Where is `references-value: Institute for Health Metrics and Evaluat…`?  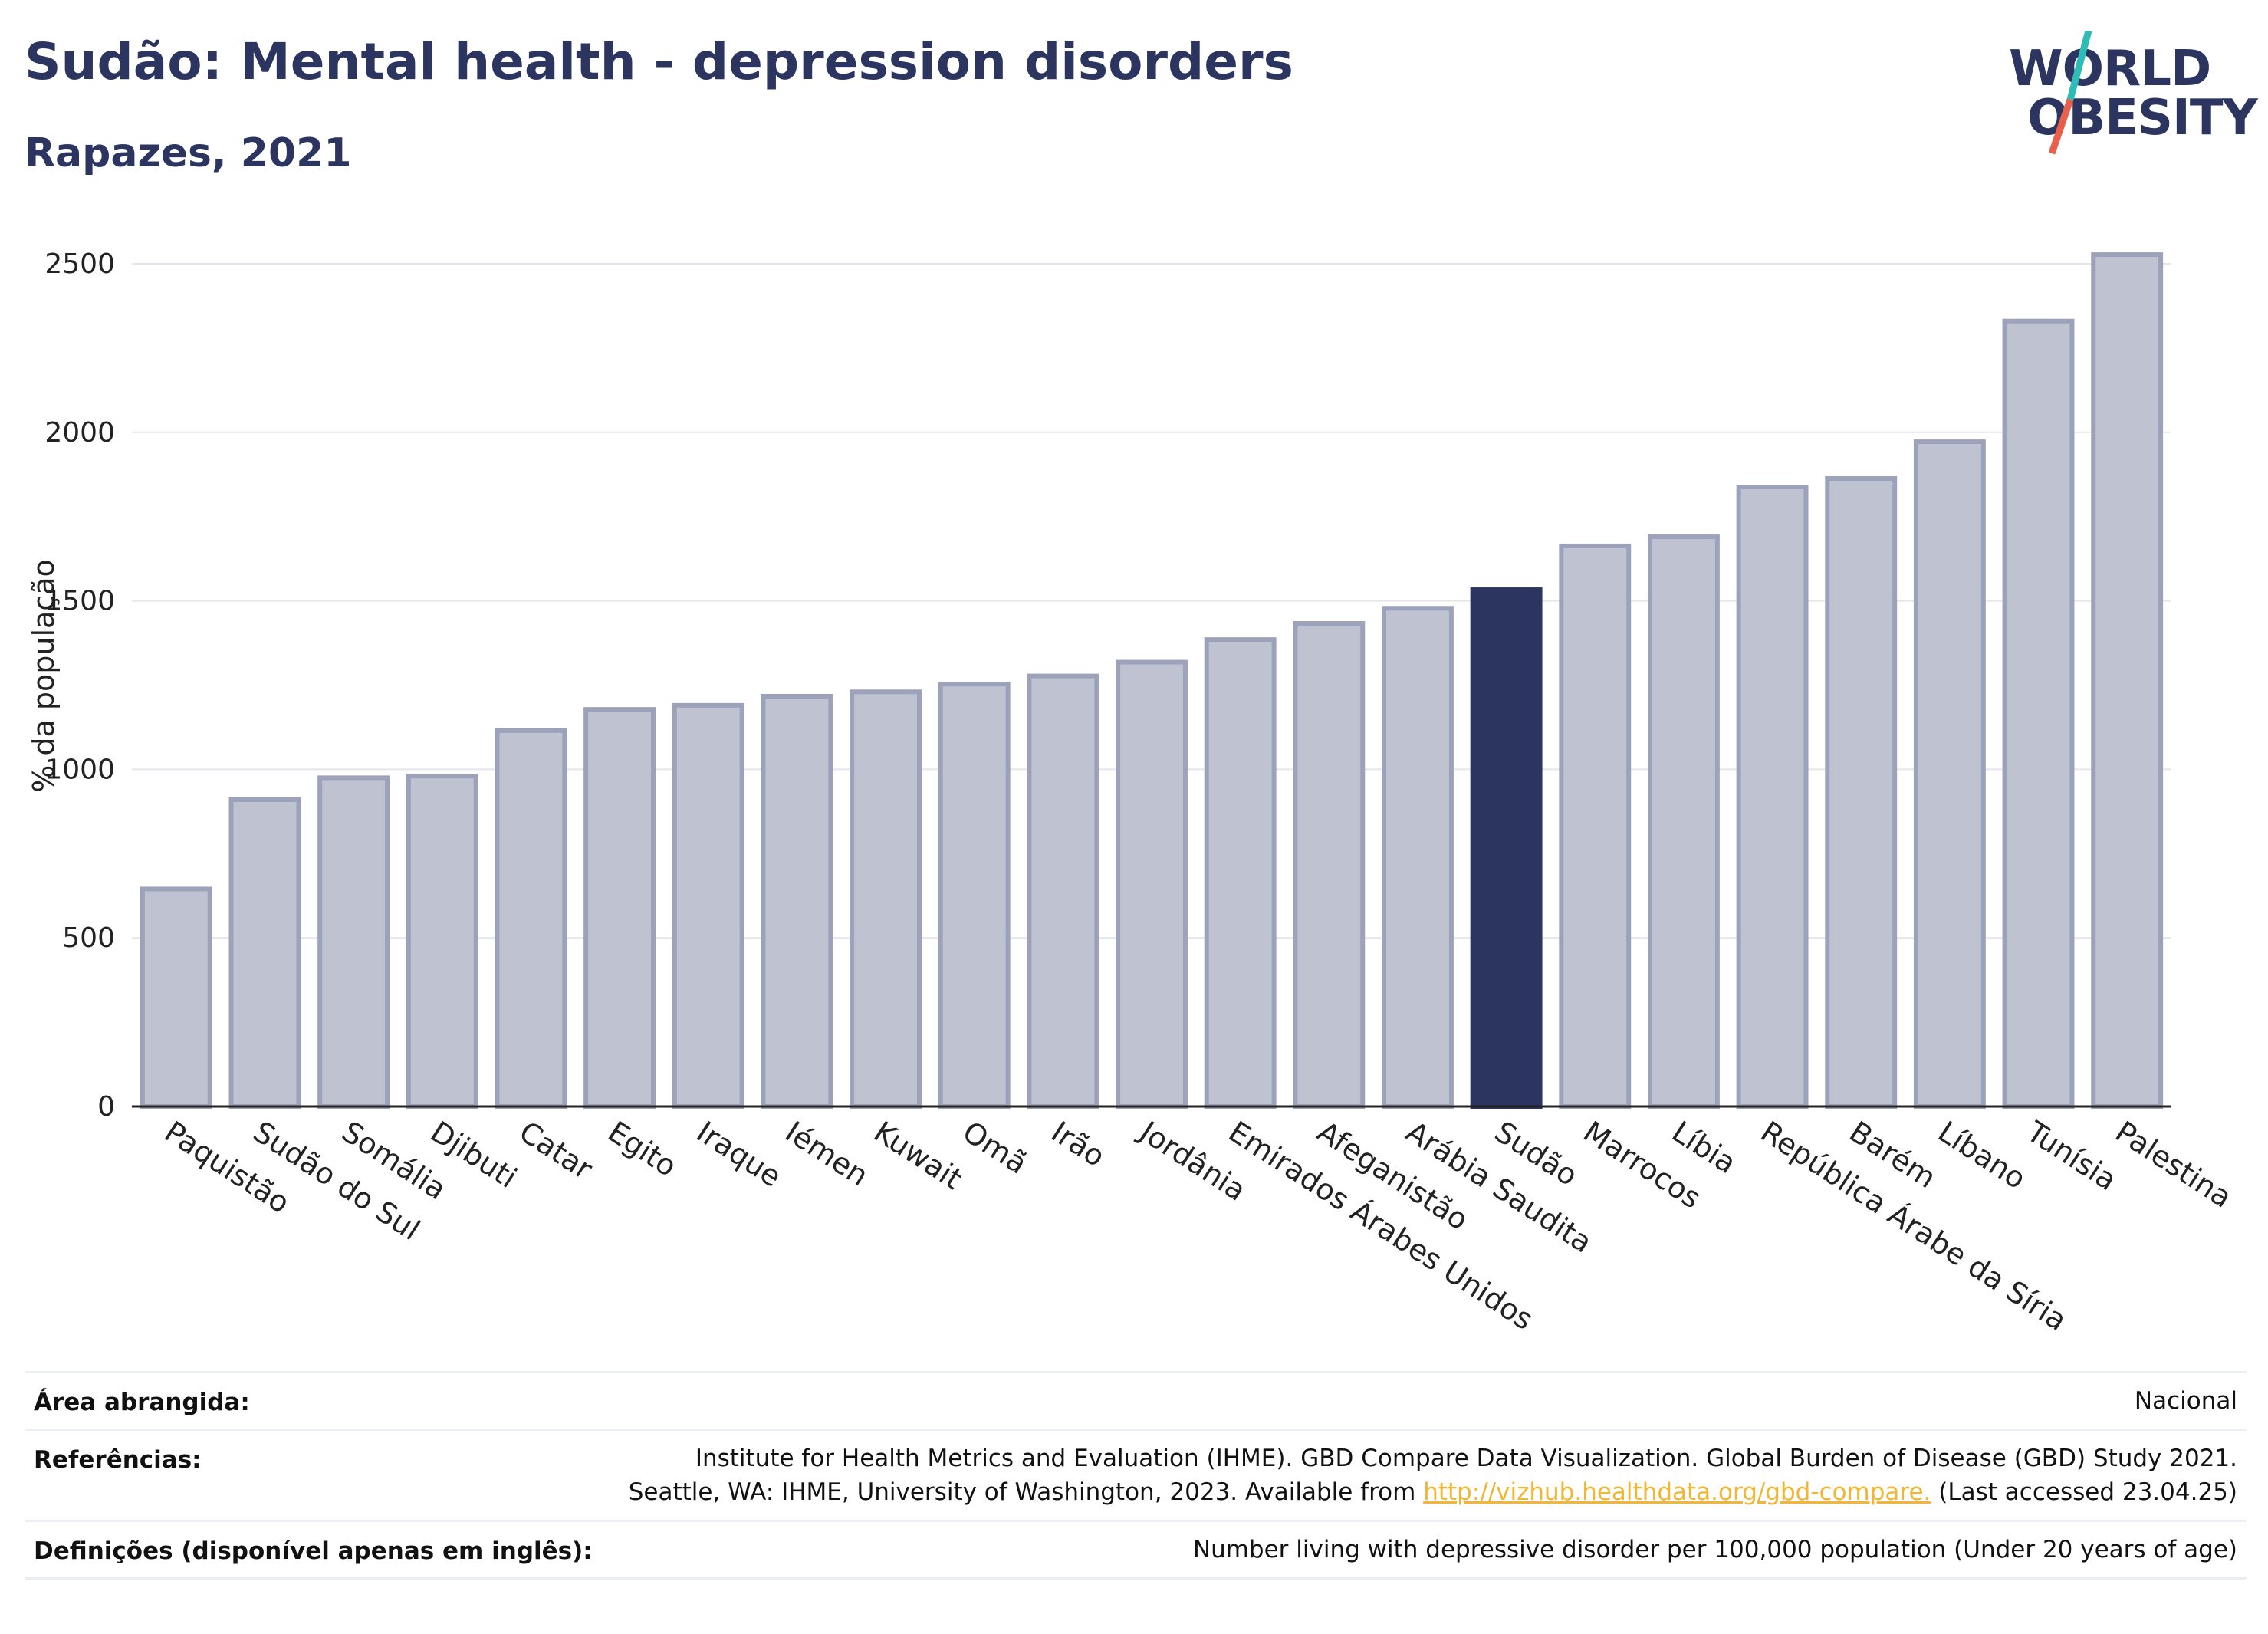 references-value: Institute for Health Metrics and Evaluat… is located at coordinates (1433, 1476).